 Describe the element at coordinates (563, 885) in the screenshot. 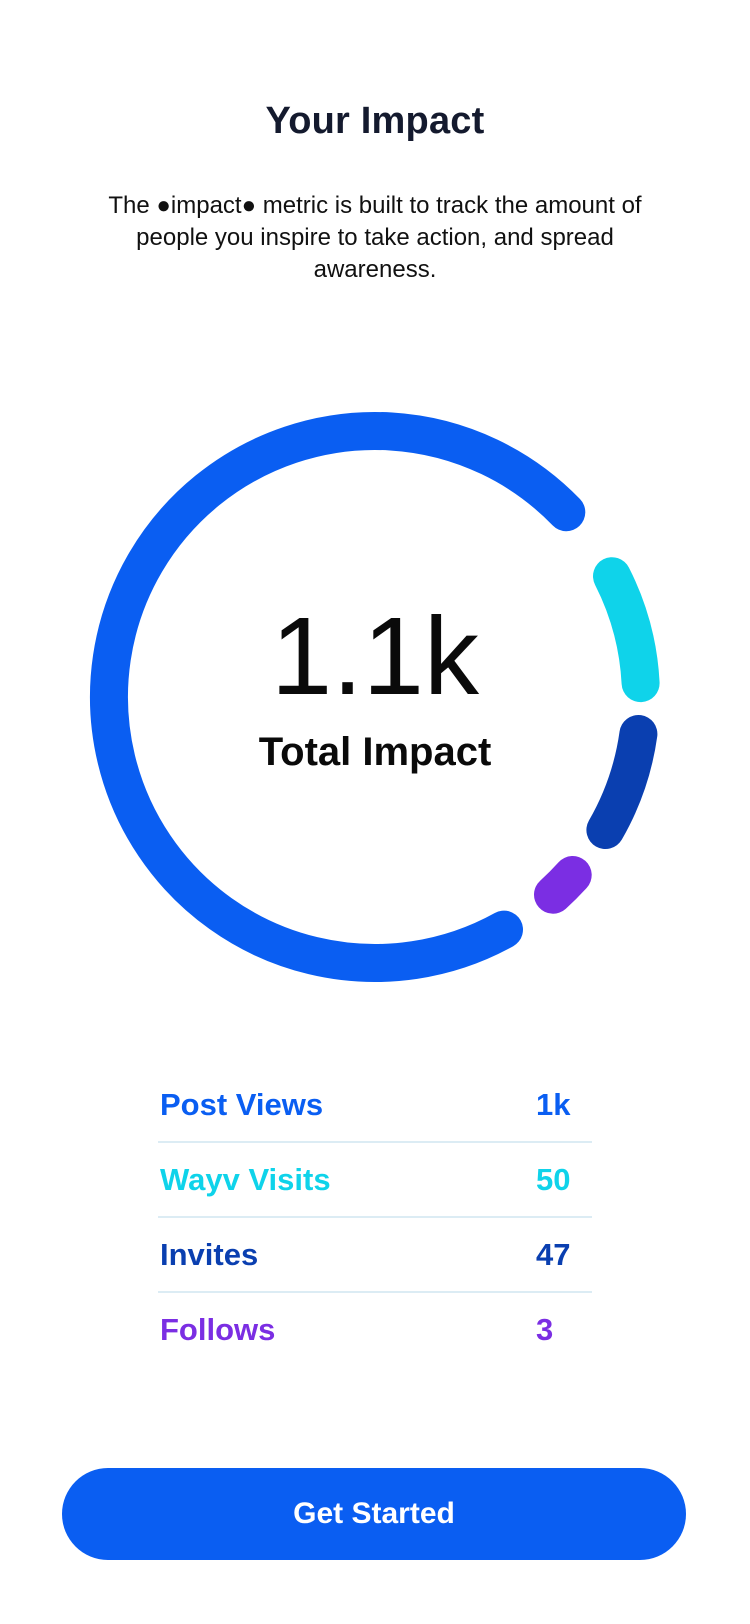

I see `ring-segment-follows` at that location.